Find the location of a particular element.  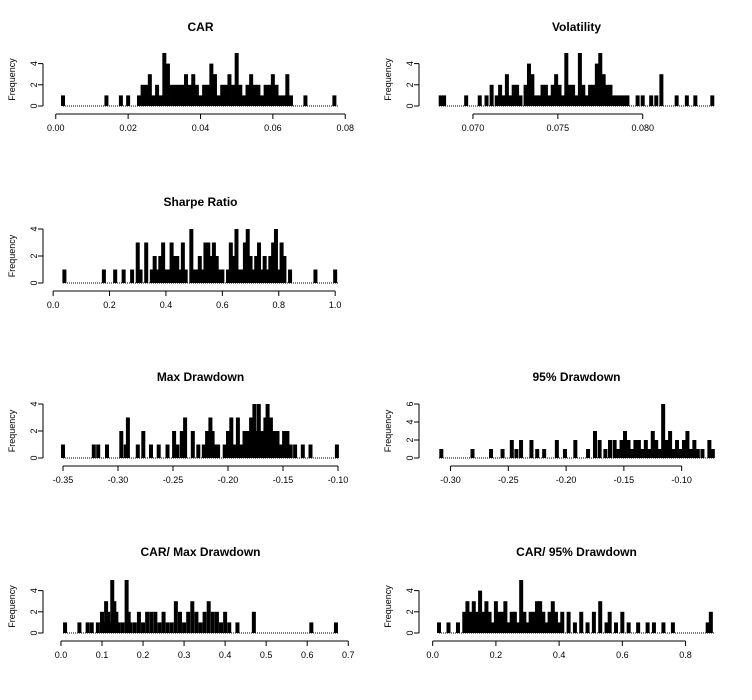

x-tick-label: -0.10 is located at coordinates (338, 480).